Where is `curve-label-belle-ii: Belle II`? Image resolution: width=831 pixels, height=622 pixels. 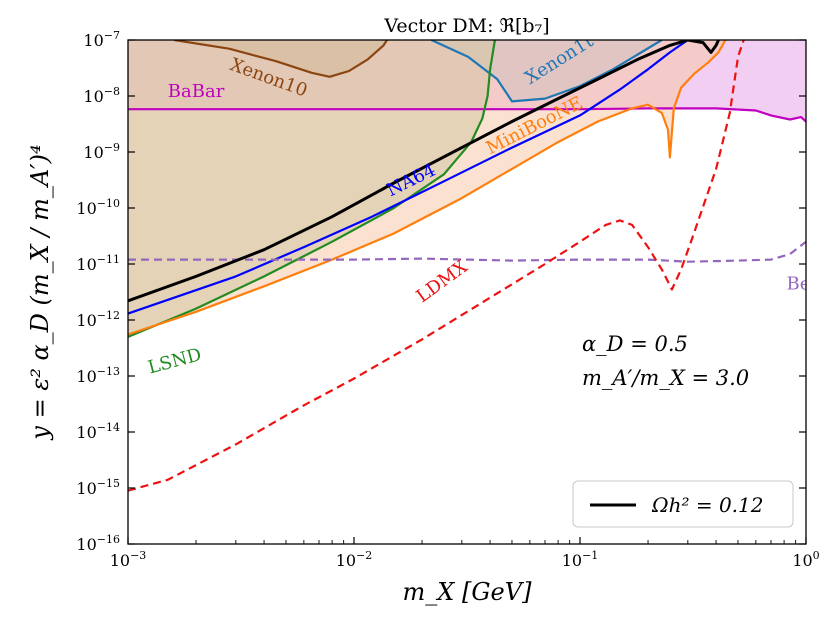 curve-label-belle-ii: Belle II is located at coordinates (809, 284).